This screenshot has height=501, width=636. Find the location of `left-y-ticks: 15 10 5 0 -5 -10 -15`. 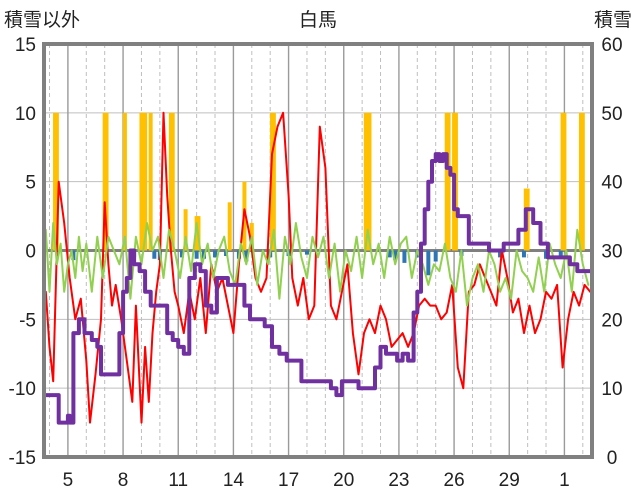

left-y-ticks: 15 10 5 0 -5 -10 -15 is located at coordinates (22, 252).